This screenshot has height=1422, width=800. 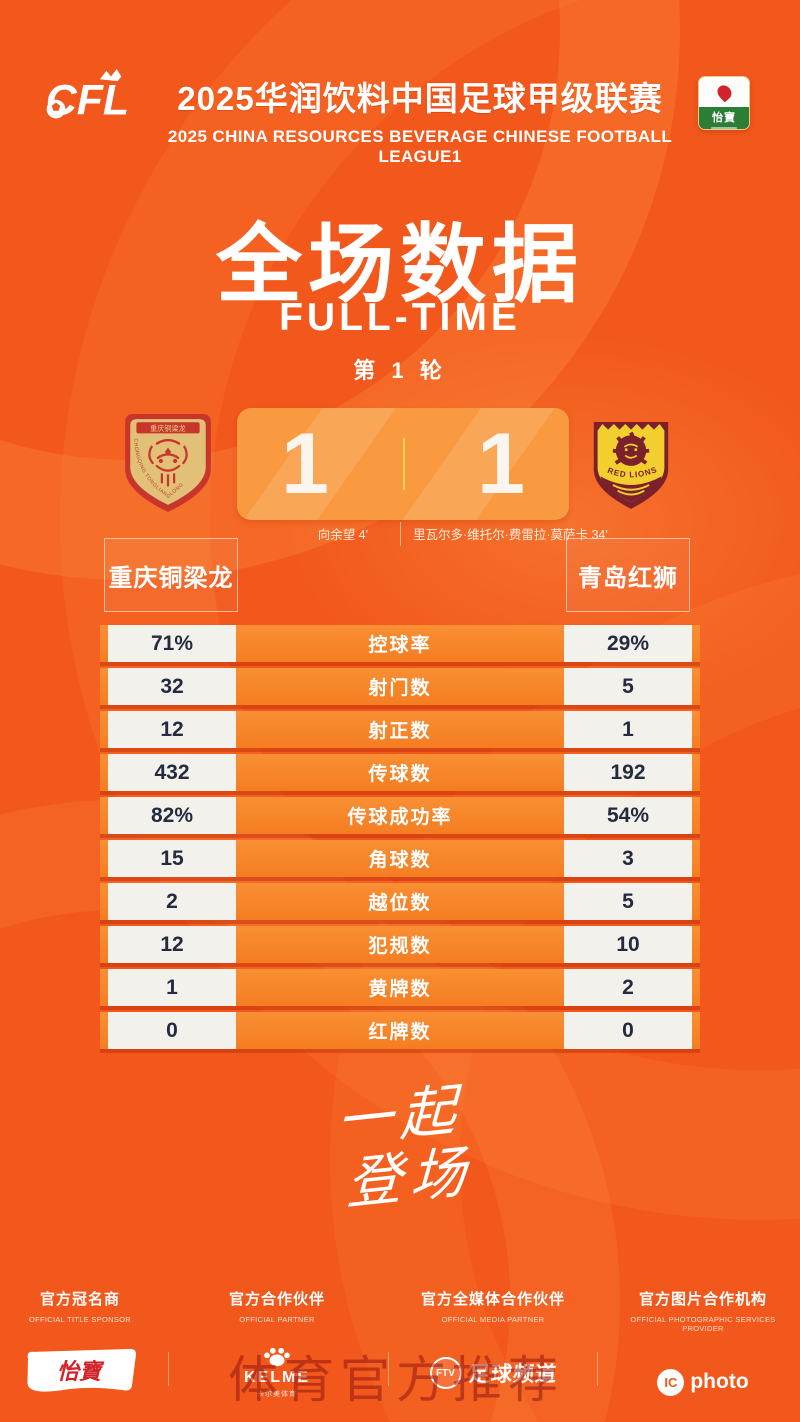 I want to click on icphoto-logo: IC photo, so click(x=703, y=1382).